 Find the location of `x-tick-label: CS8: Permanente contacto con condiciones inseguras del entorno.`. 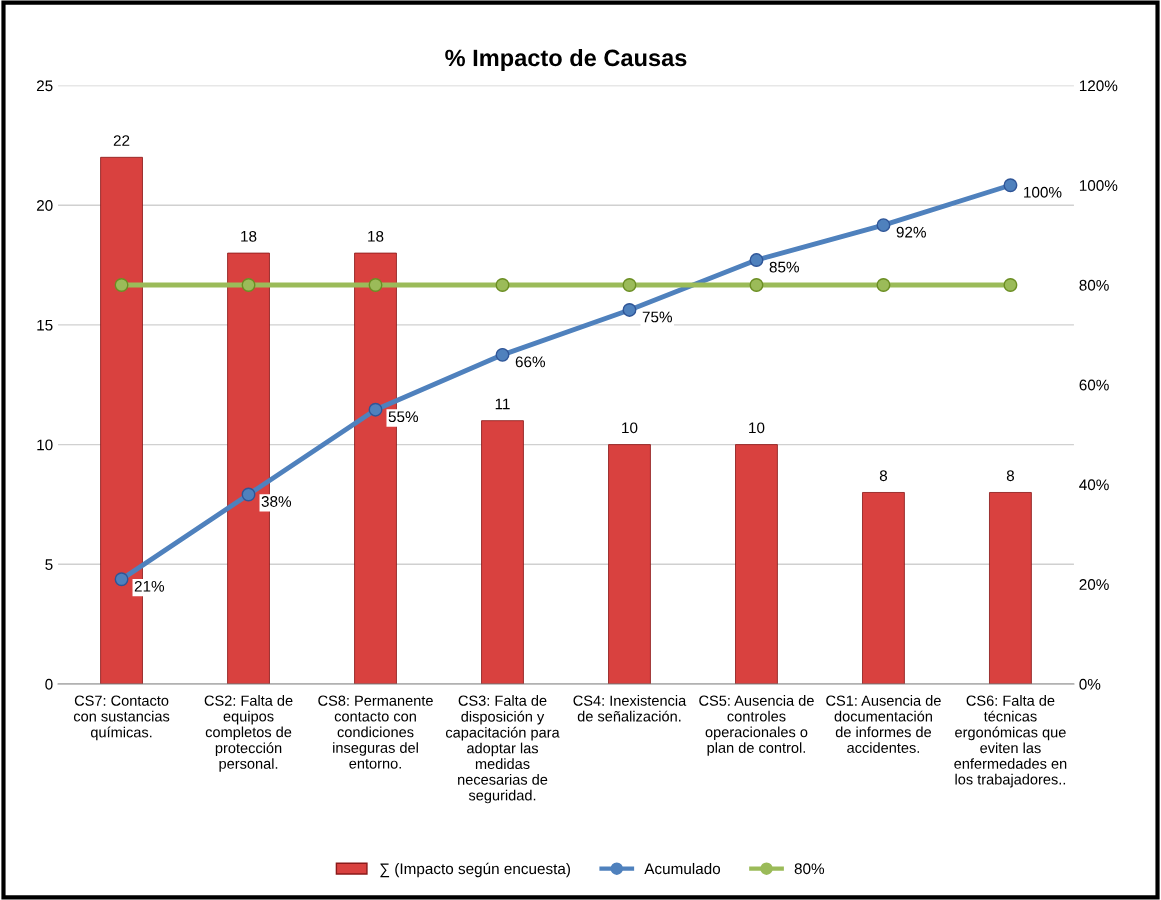

x-tick-label: CS8: Permanente contacto con condiciones inseguras del entorno. is located at coordinates (375, 732).